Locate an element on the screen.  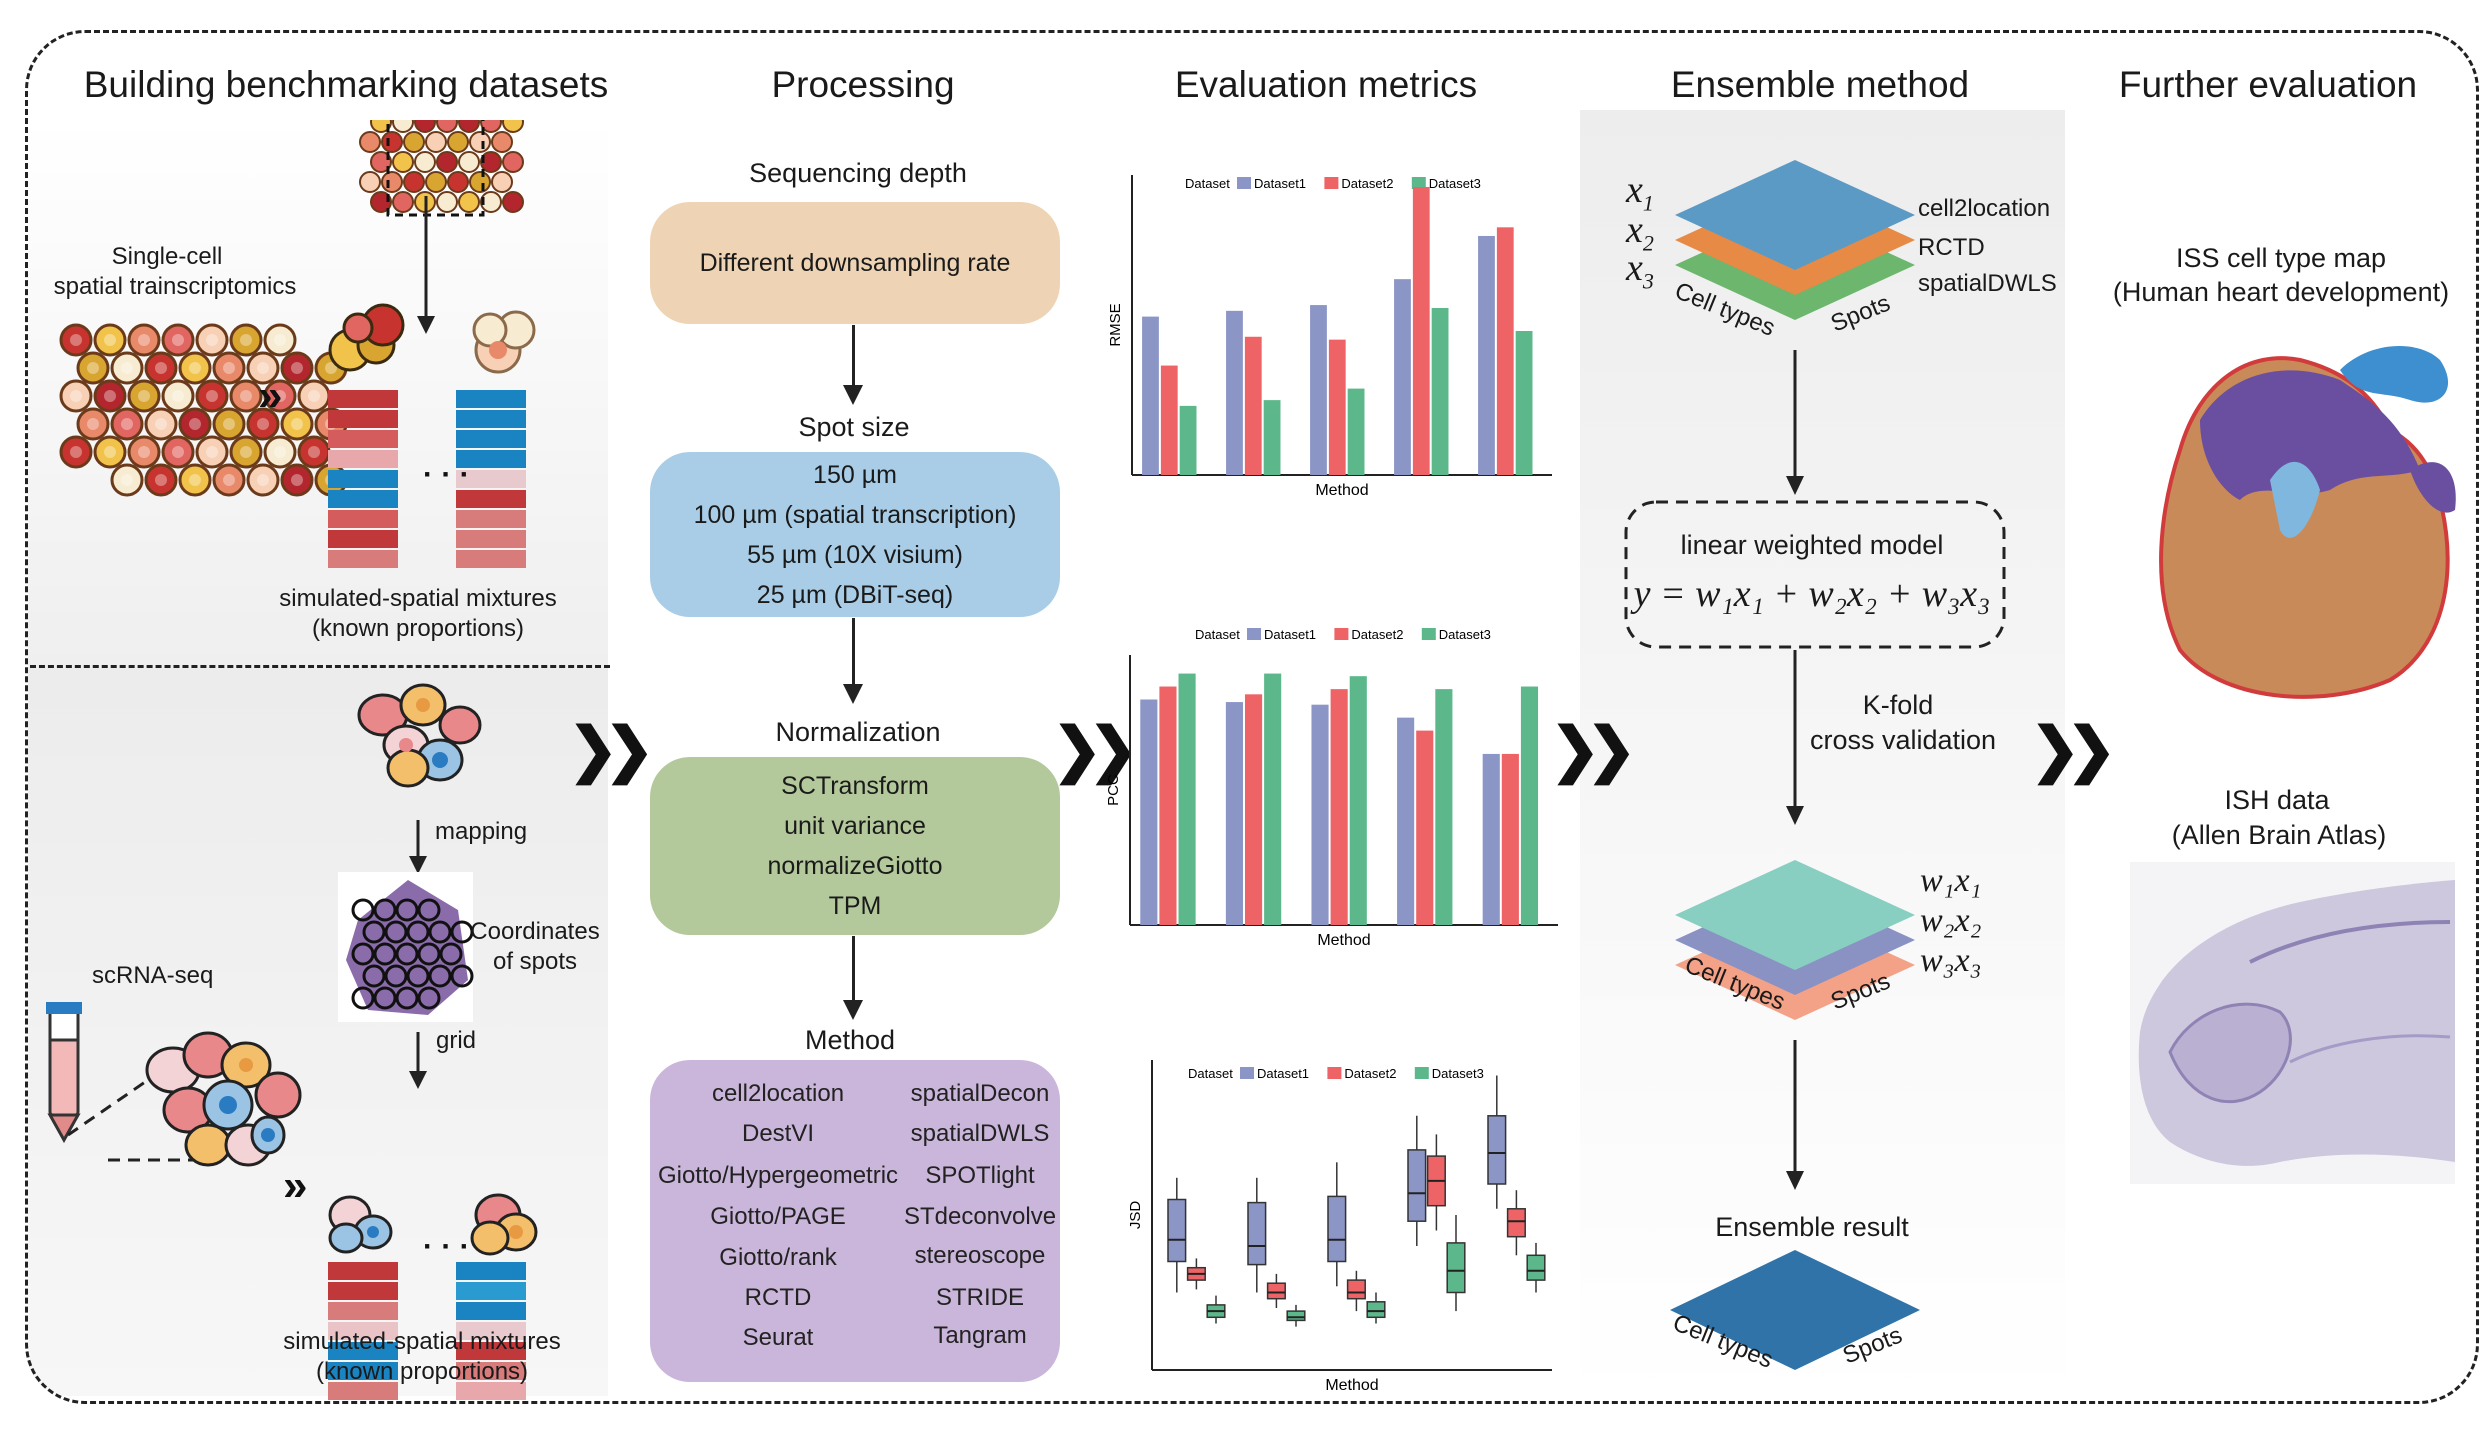
ensemble-diagram is located at coordinates (1815, 765).